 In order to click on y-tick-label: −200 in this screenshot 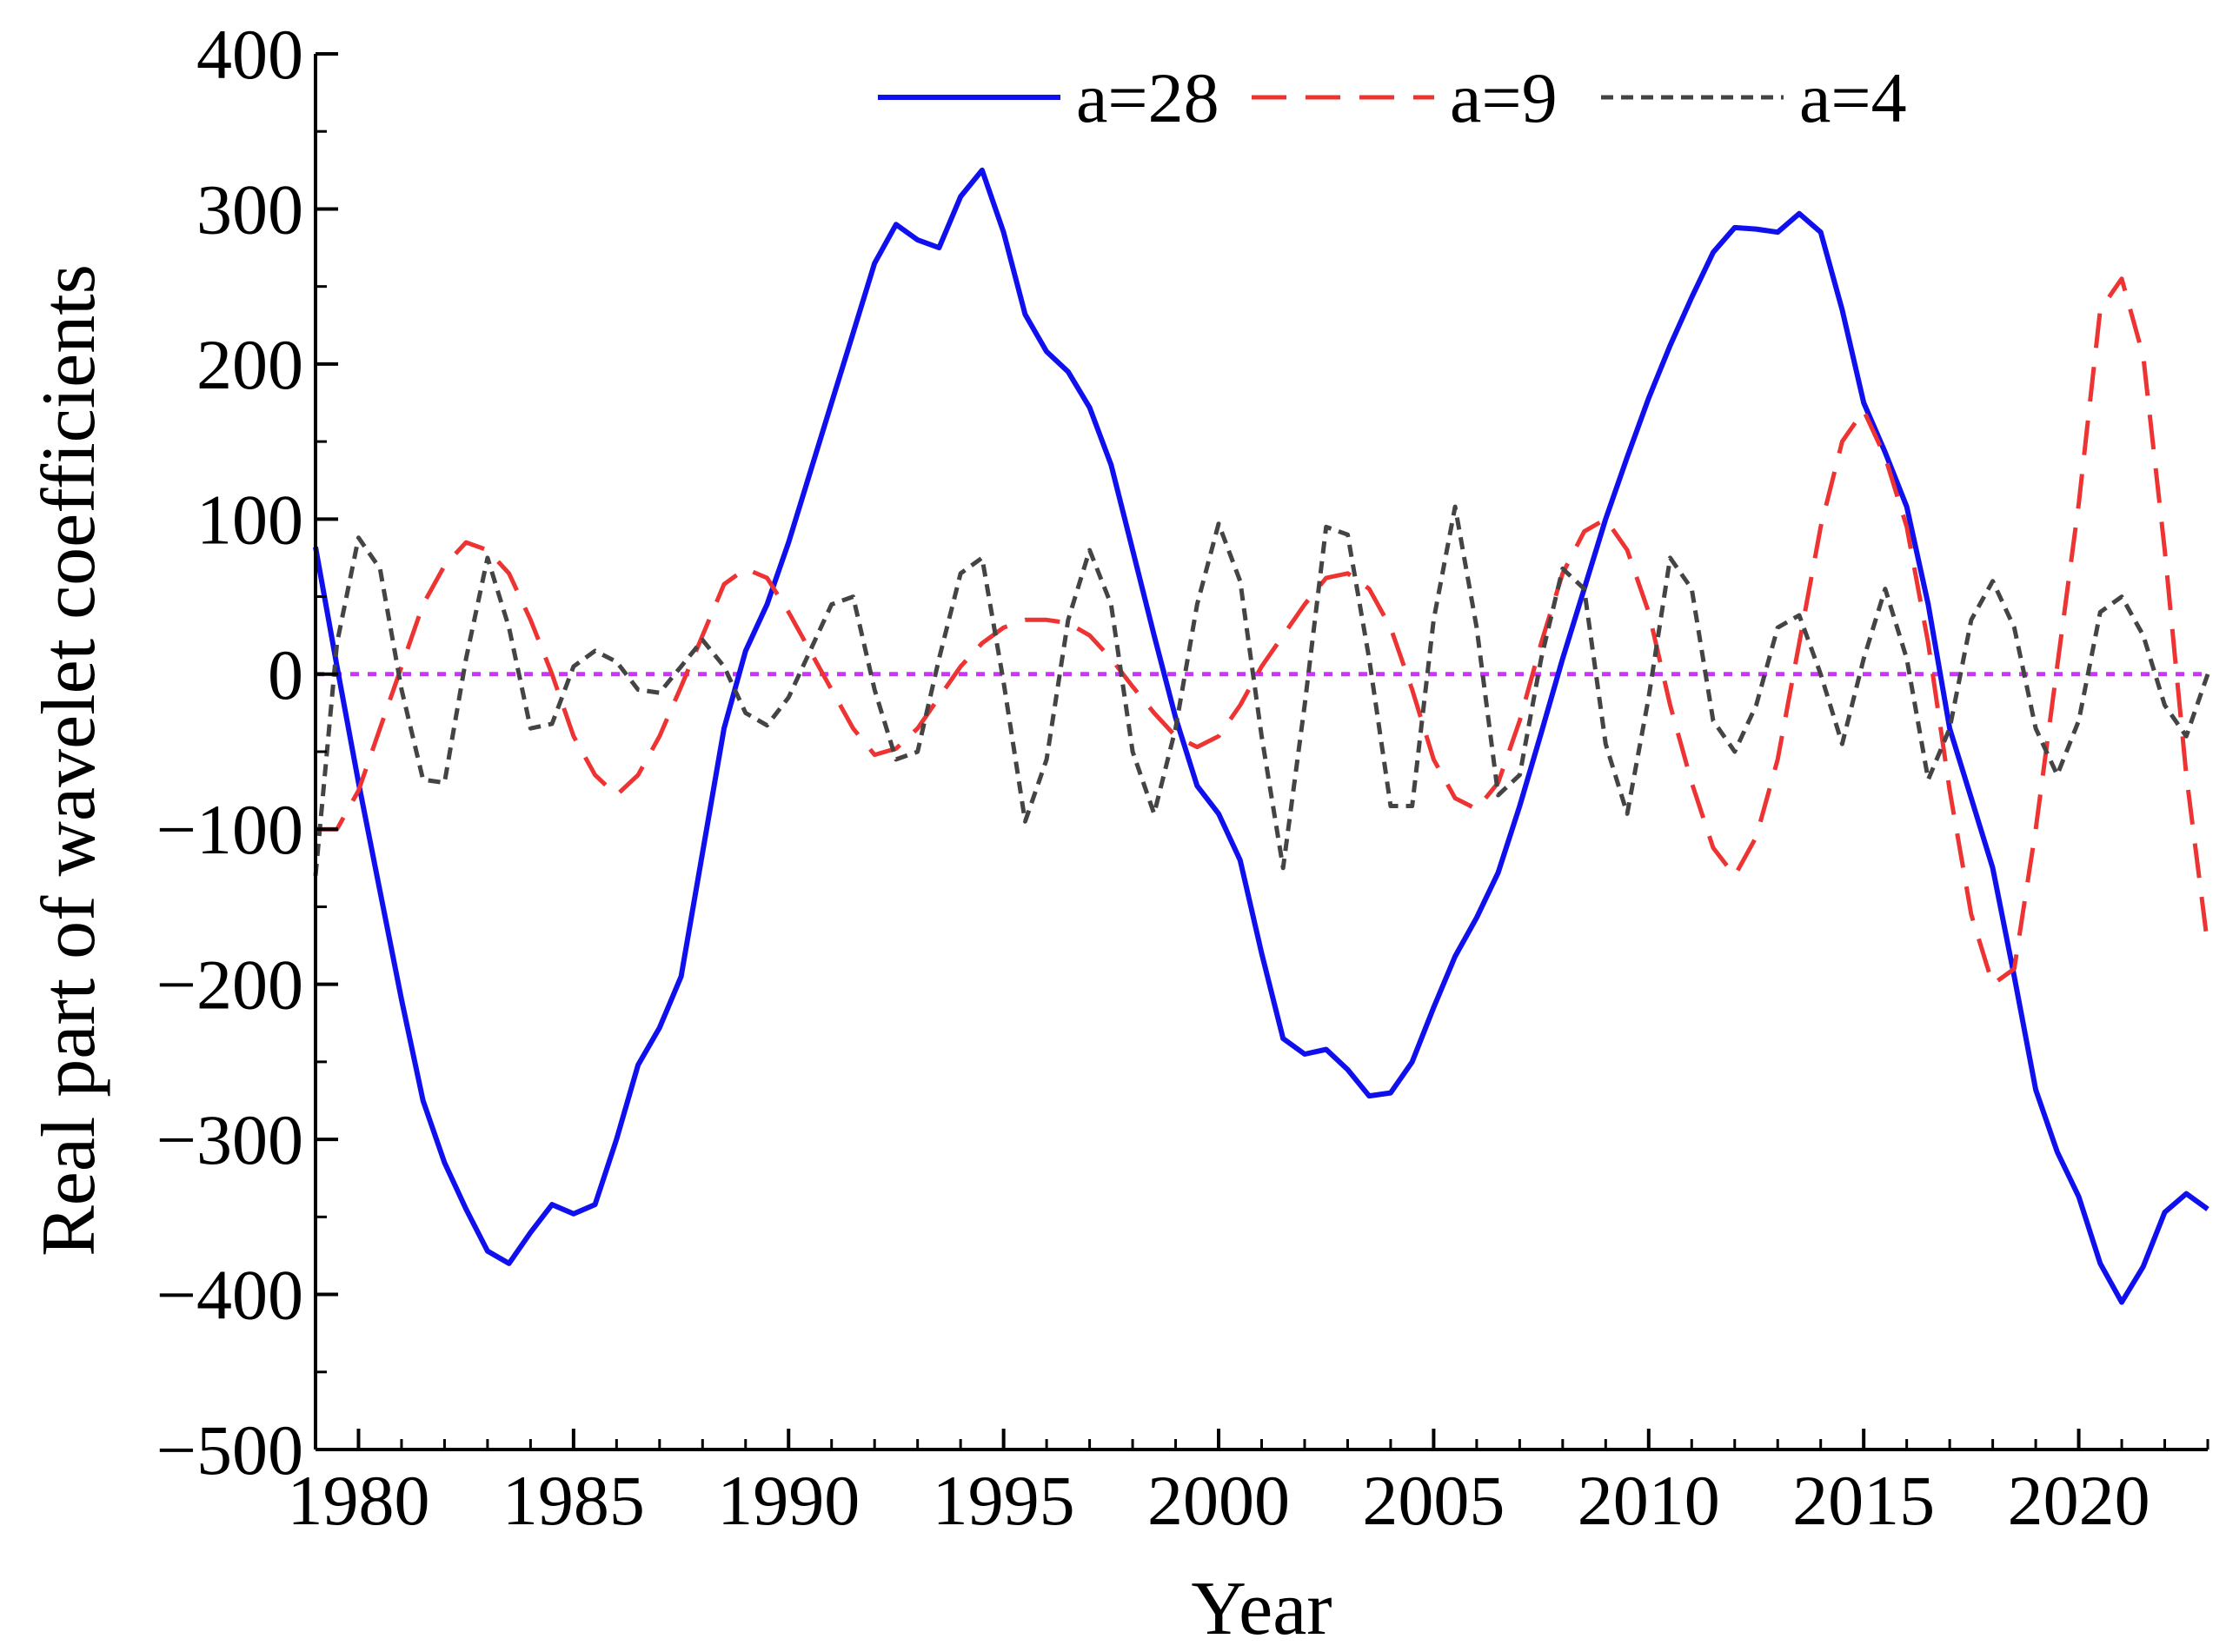, I will do `click(229, 985)`.